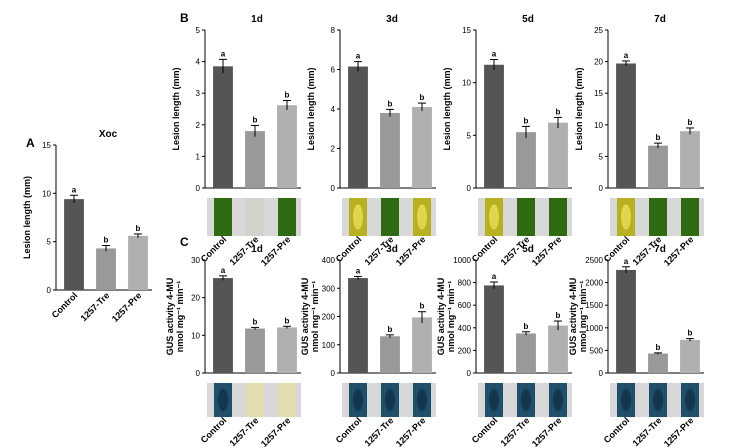  I want to click on chart-title: 5d, so click(528, 19).